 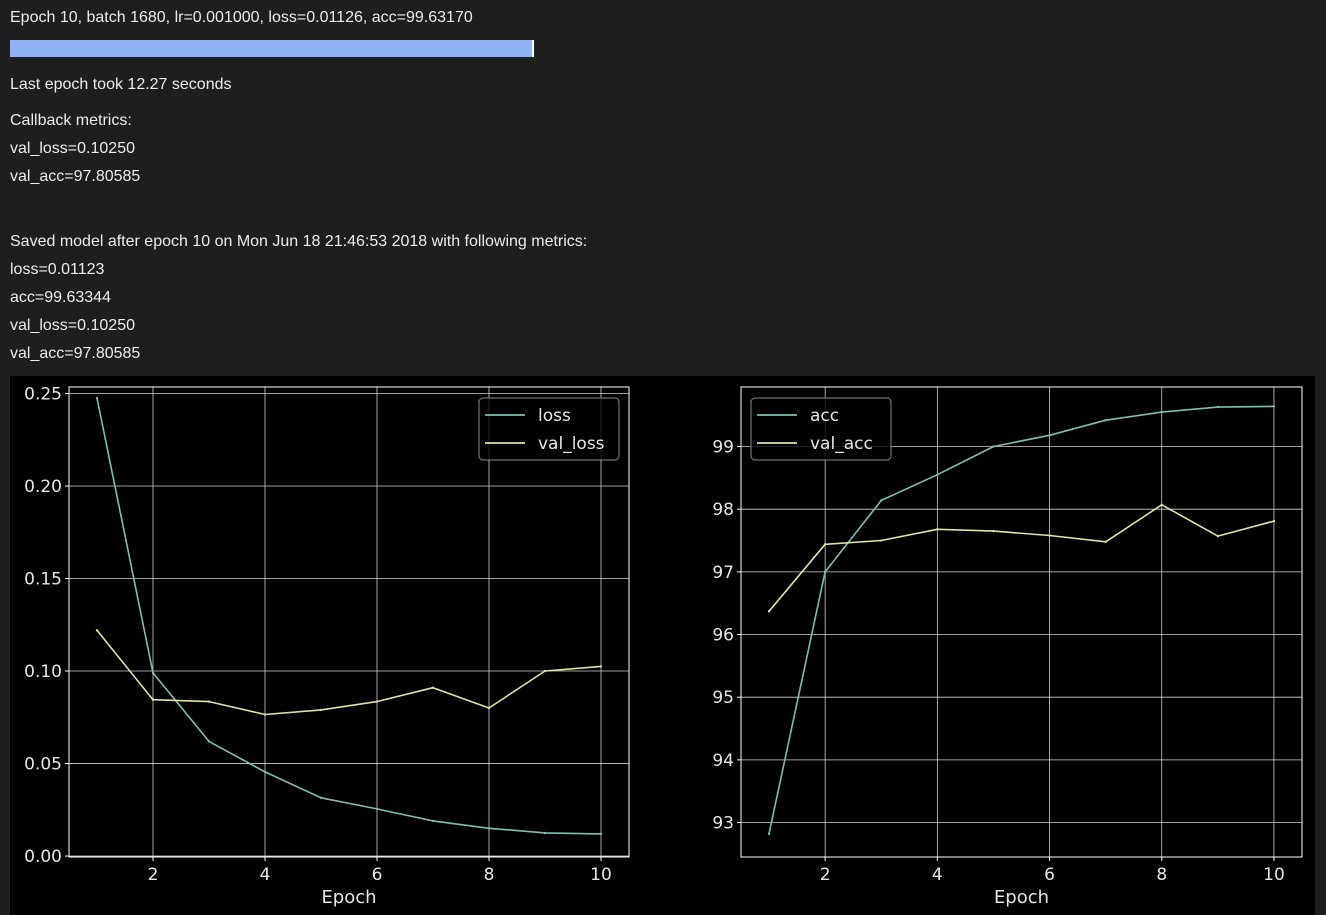 What do you see at coordinates (43, 580) in the screenshot?
I see `y-tick-label-4: 0.15` at bounding box center [43, 580].